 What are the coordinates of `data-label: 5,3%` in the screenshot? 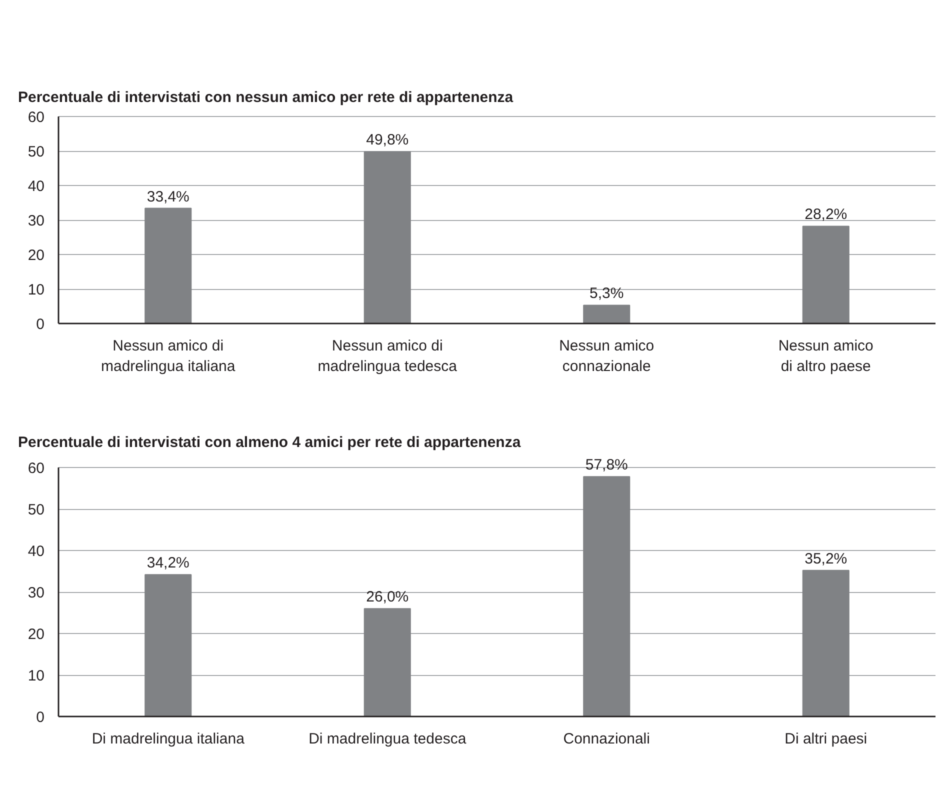 It's located at (607, 293).